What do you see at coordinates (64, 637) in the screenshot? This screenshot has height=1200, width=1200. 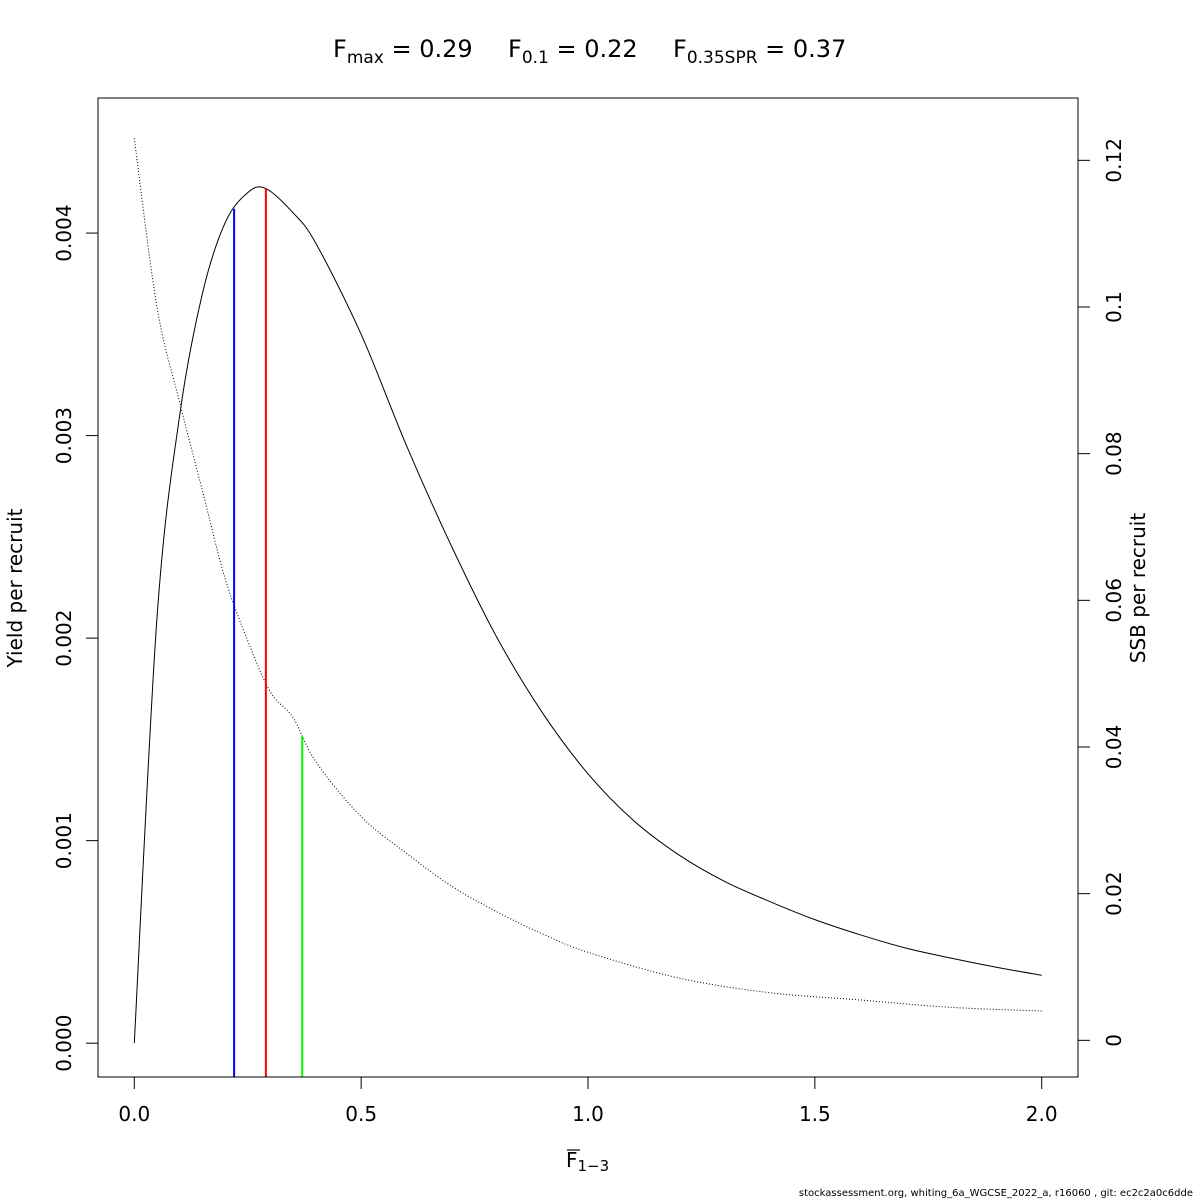 I see `y-tick-label: 0.002` at bounding box center [64, 637].